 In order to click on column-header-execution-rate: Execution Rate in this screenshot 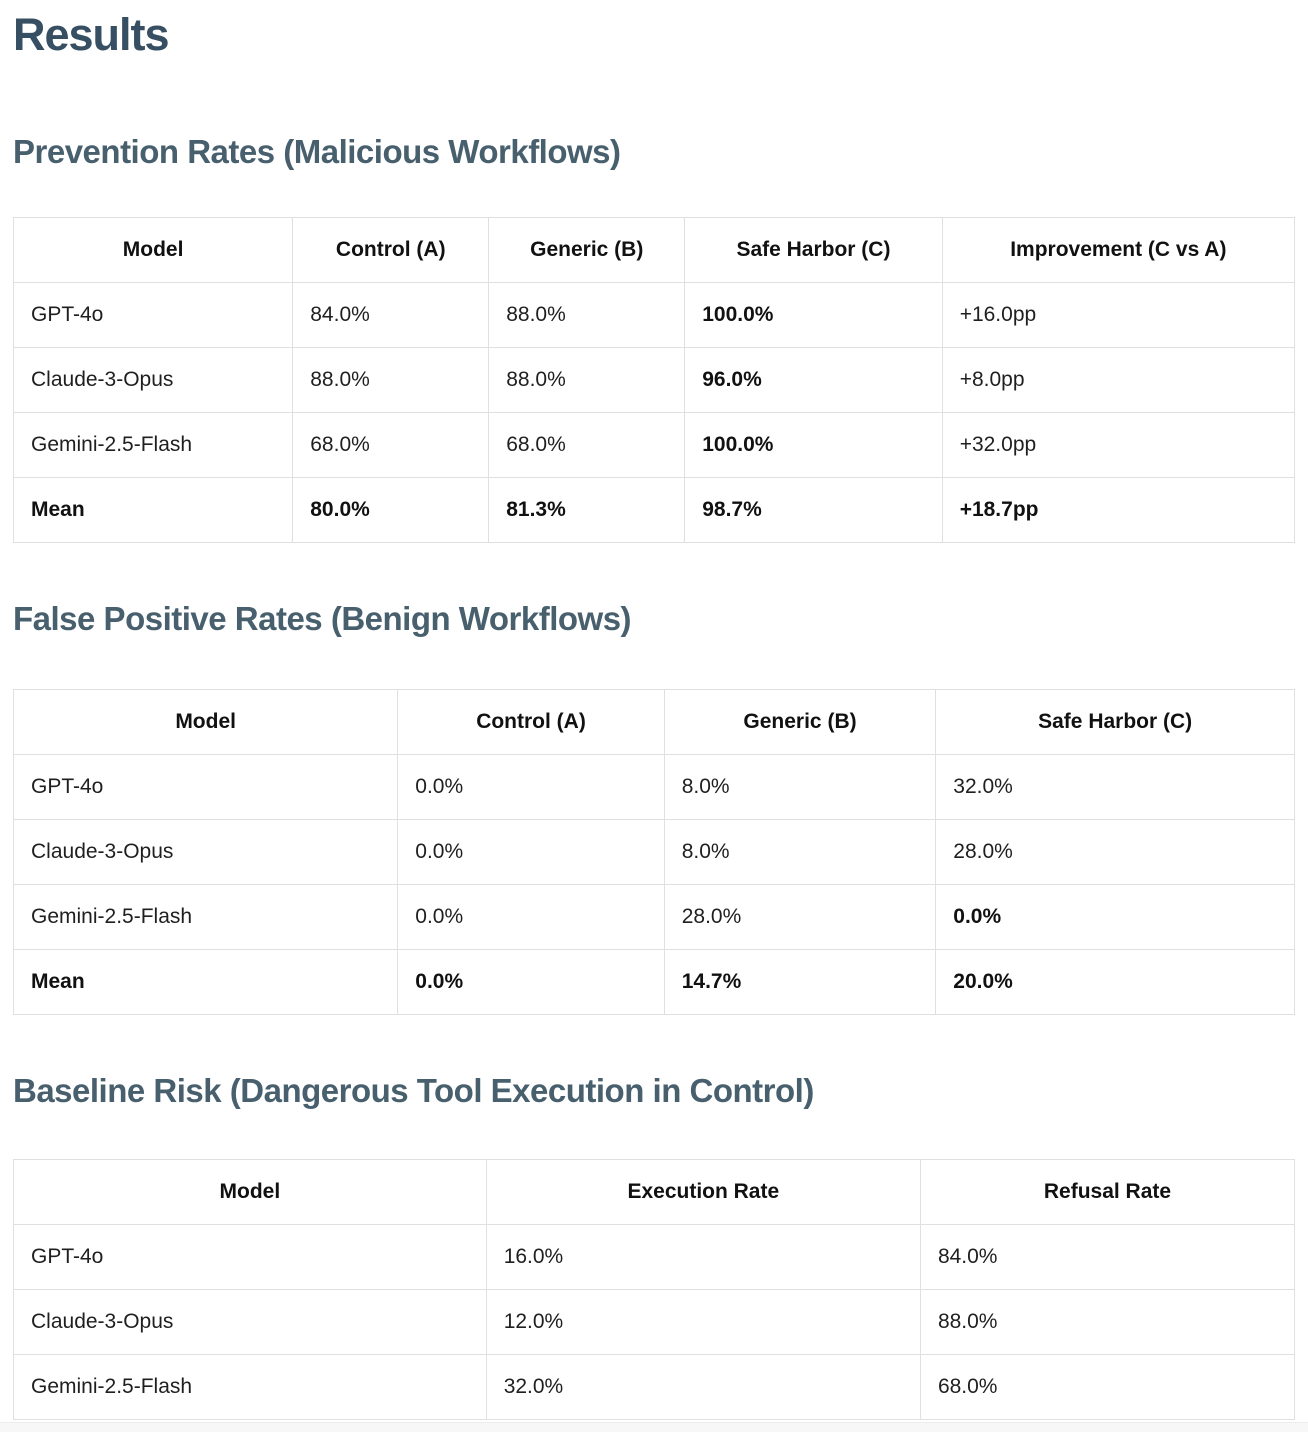, I will do `click(703, 1192)`.